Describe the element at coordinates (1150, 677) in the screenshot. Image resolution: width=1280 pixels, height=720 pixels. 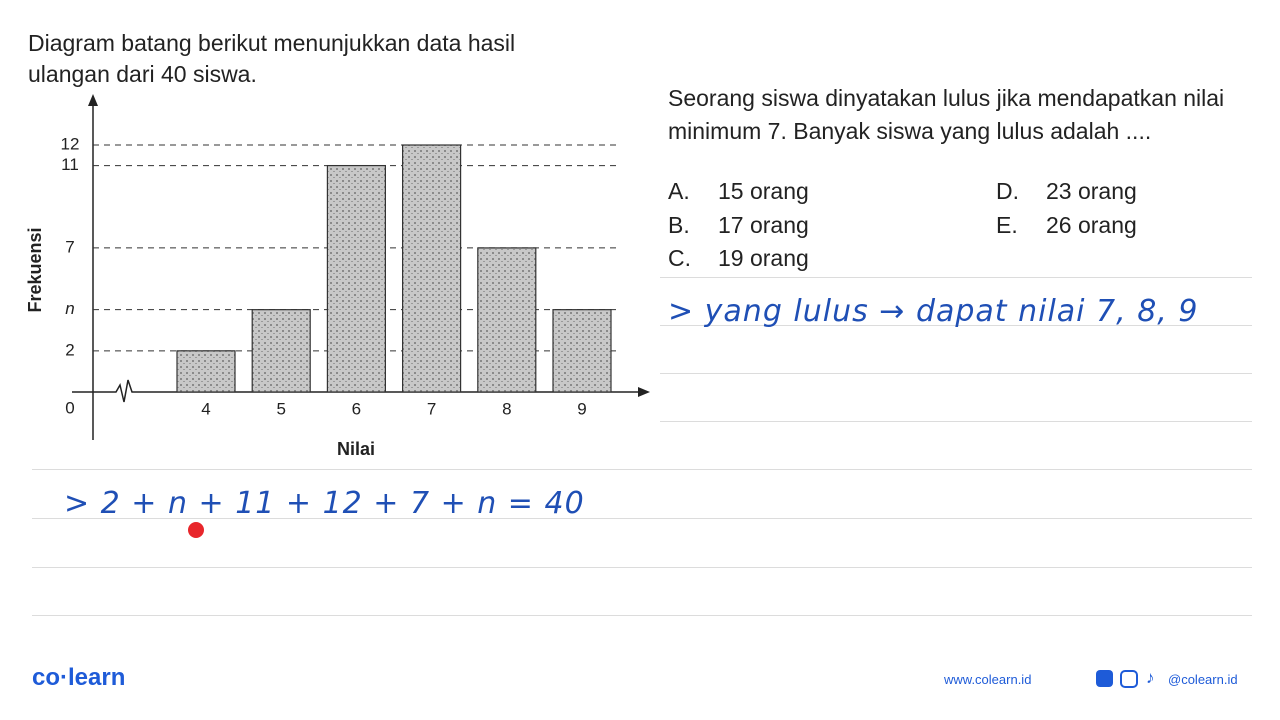
I see `tiktok-icon: ♪` at that location.